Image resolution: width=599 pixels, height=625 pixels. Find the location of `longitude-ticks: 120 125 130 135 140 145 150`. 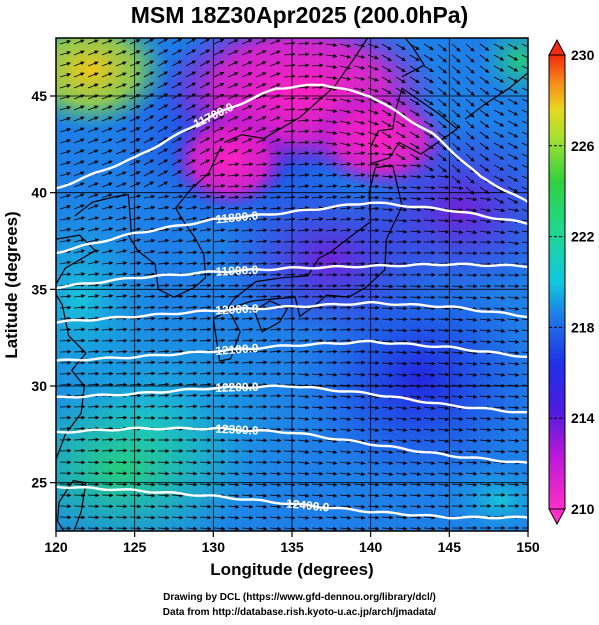

longitude-ticks: 120 125 130 135 140 145 150 is located at coordinates (292, 543).